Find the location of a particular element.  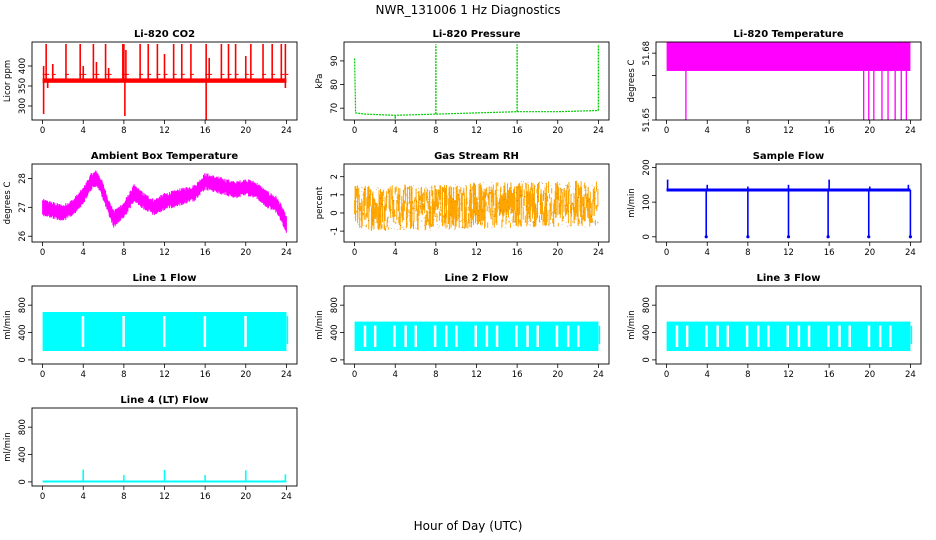

data-points-edge is located at coordinates (476, 206).